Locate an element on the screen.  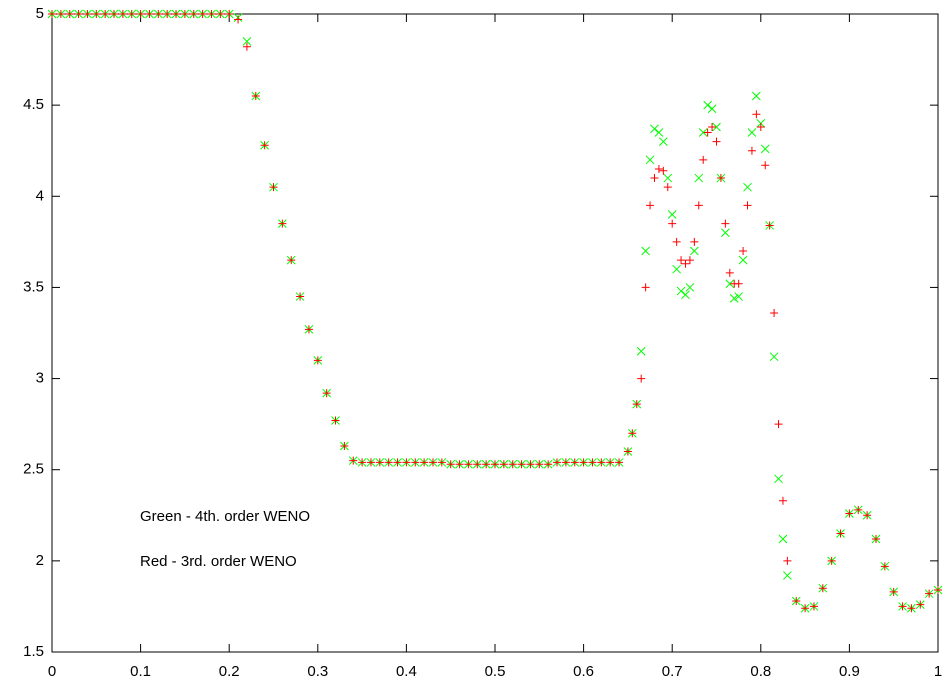
y-tick-label: 1.5 is located at coordinates (33, 651).